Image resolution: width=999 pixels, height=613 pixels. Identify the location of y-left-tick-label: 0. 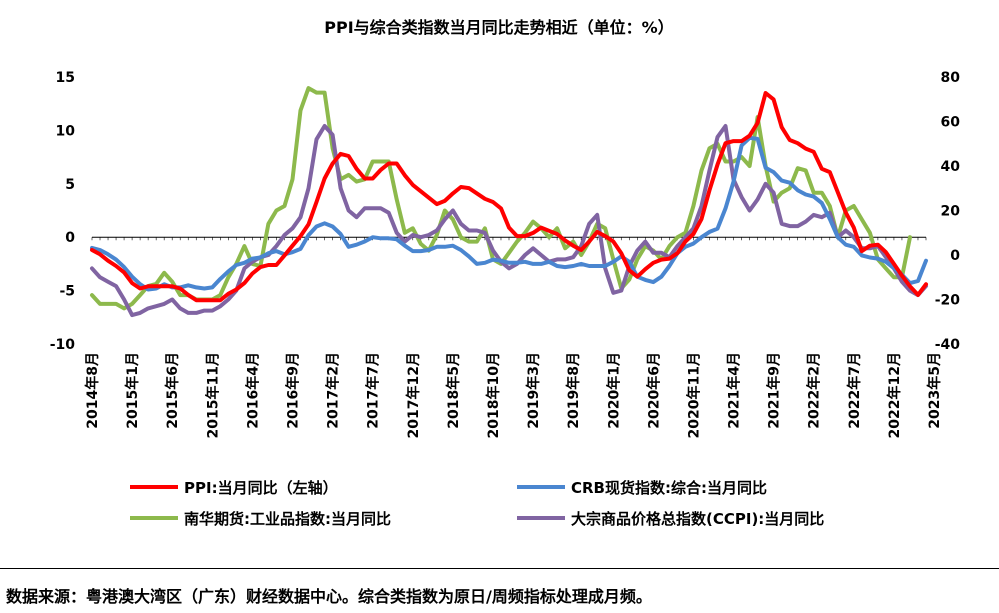
(70, 238).